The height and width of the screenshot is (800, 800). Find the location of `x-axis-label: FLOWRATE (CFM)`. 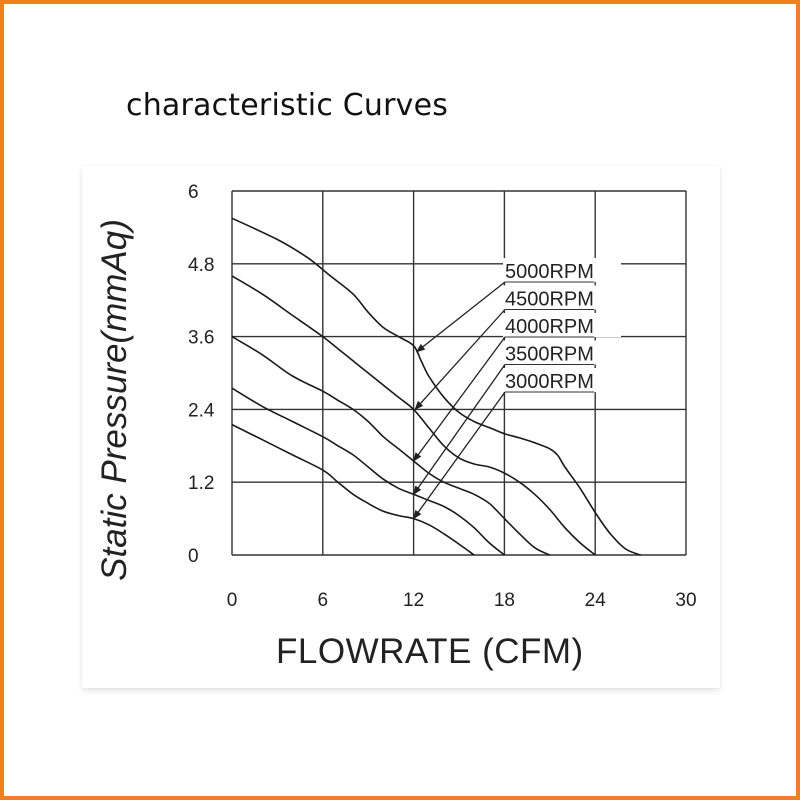

x-axis-label: FLOWRATE (CFM) is located at coordinates (430, 651).